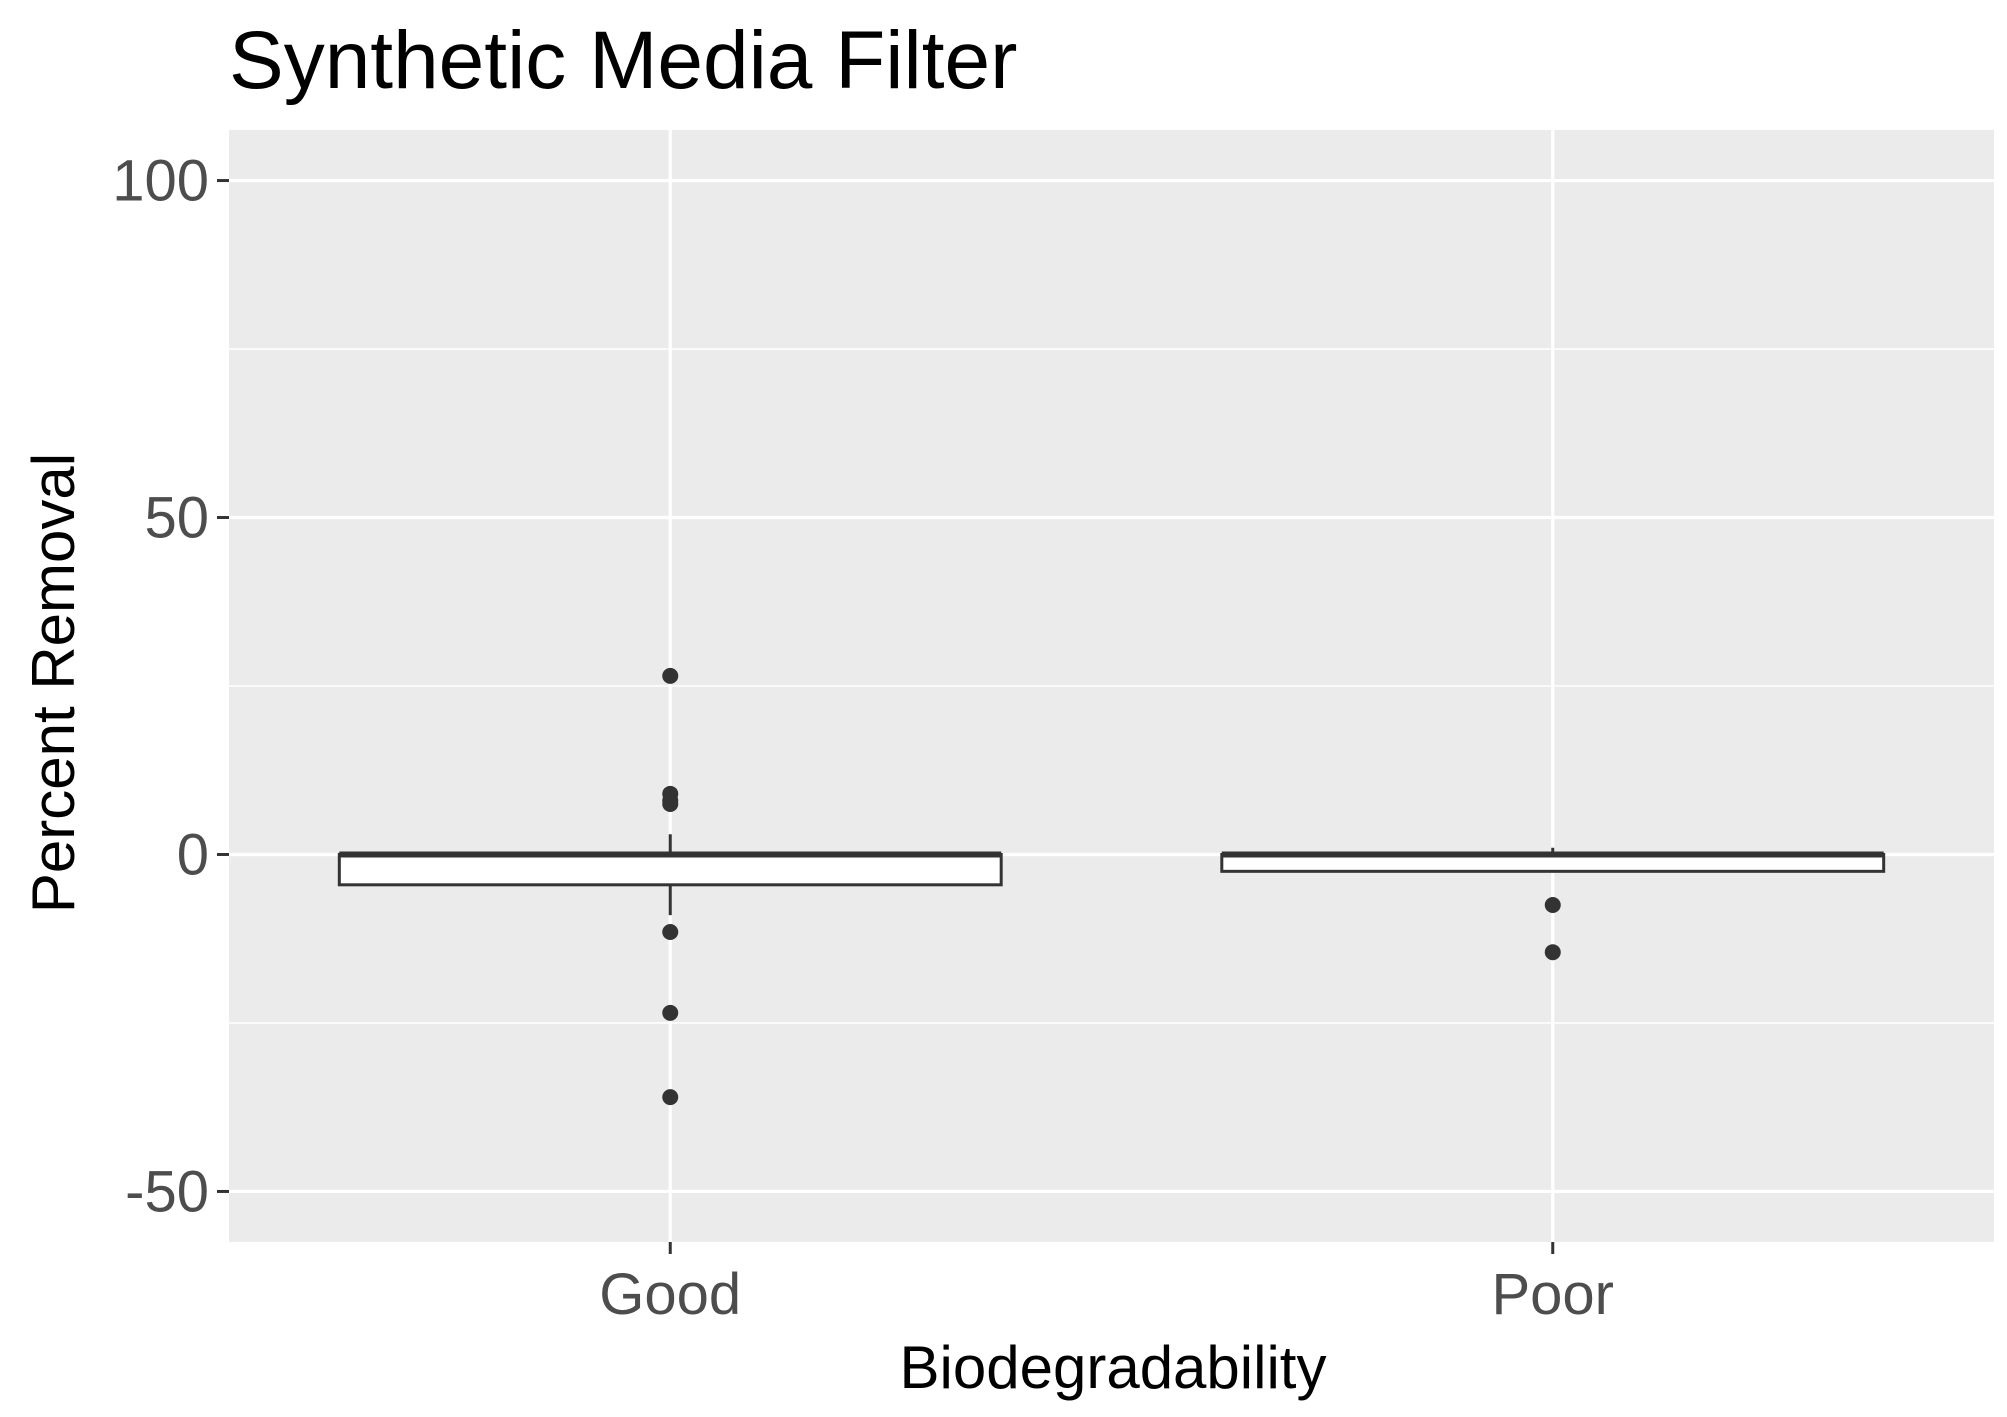  Describe the element at coordinates (53, 683) in the screenshot. I see `y-axis-label: Percent Removal` at that location.